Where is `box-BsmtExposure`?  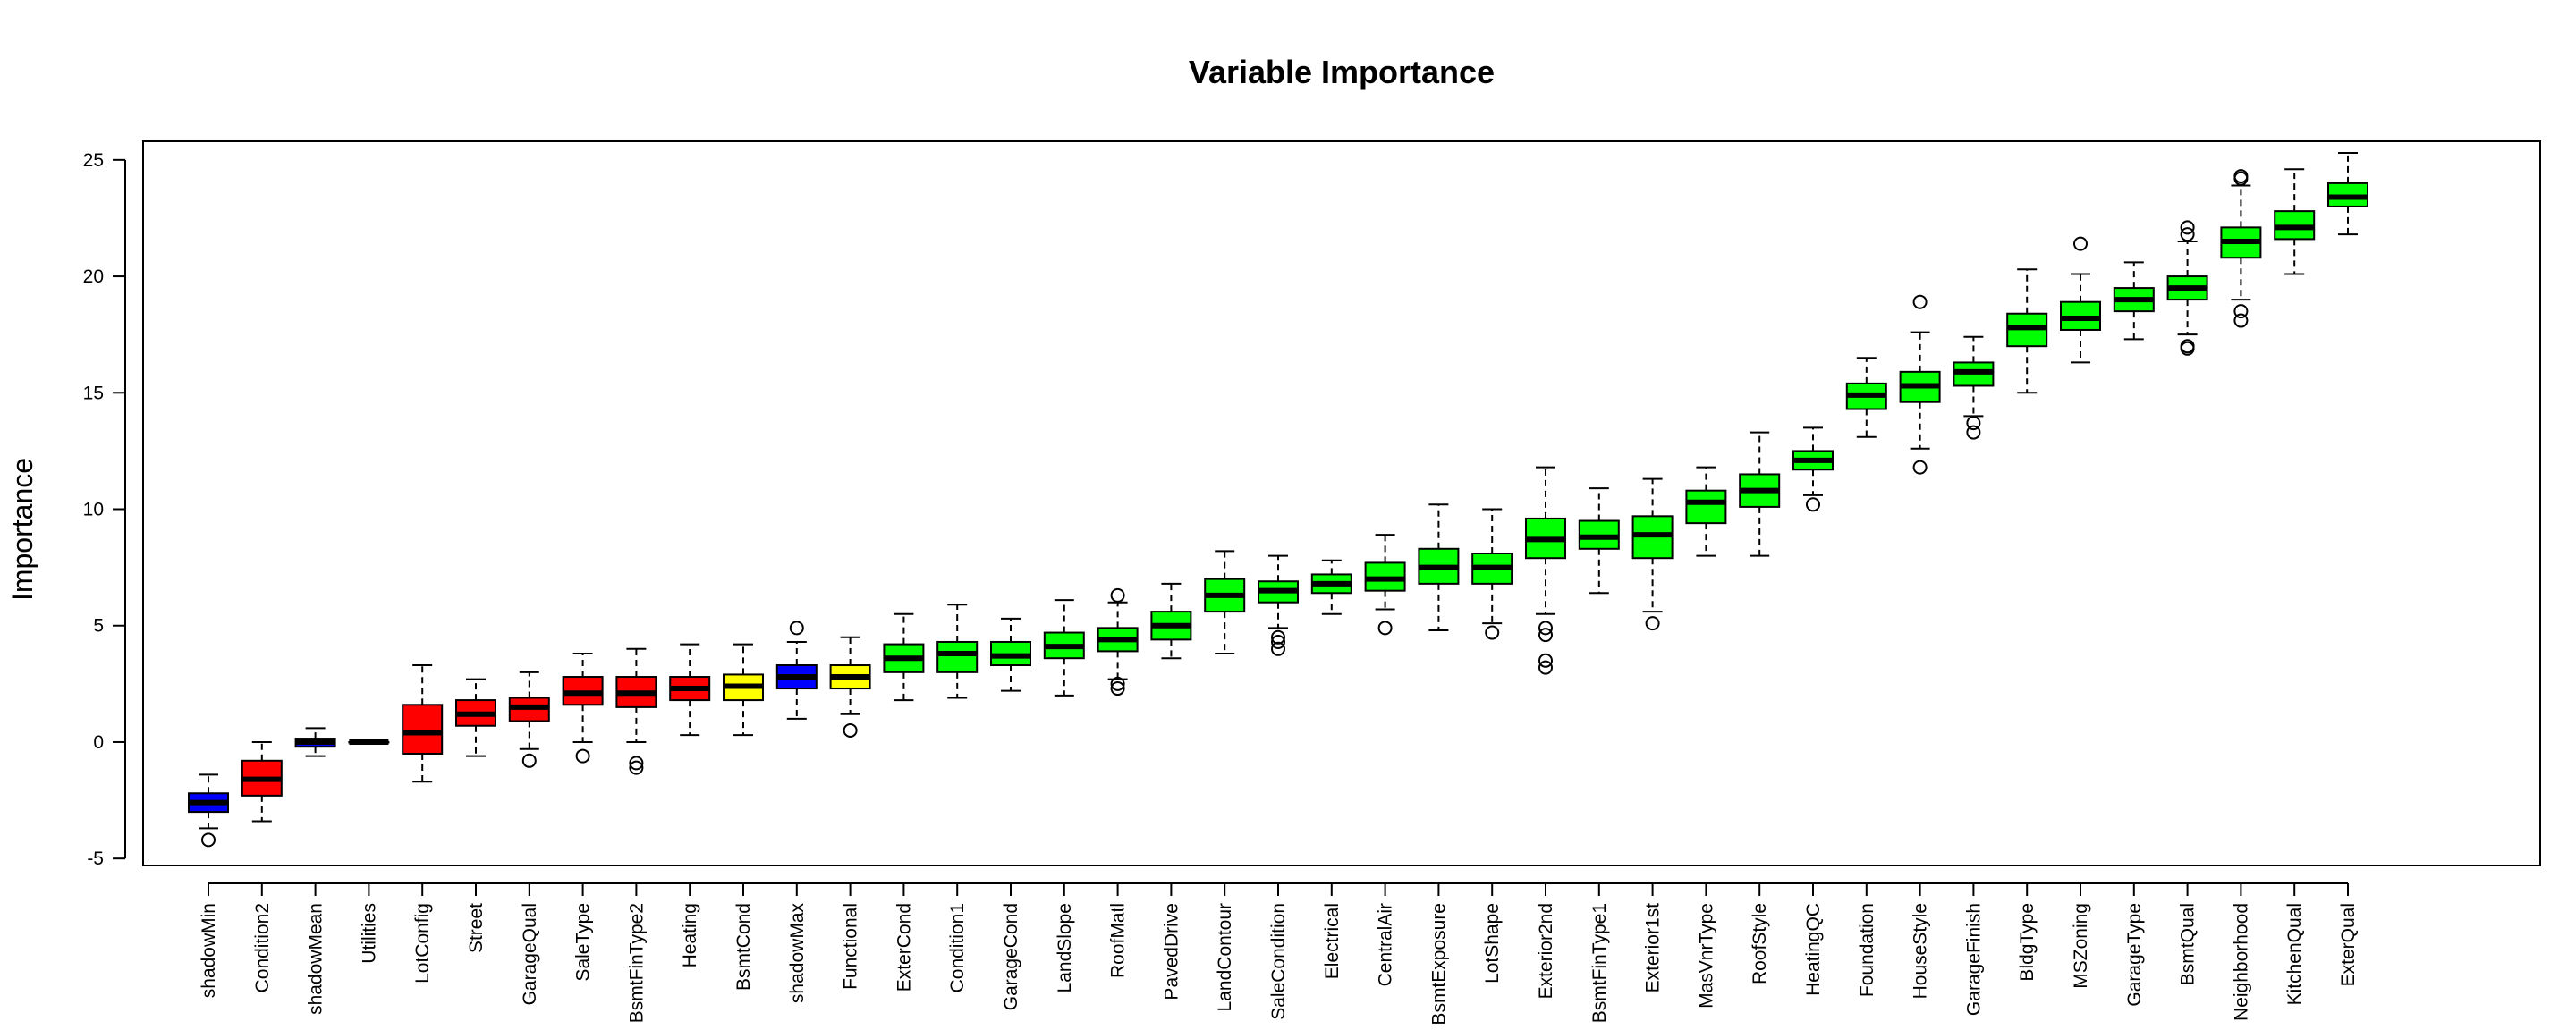 box-BsmtExposure is located at coordinates (1439, 567).